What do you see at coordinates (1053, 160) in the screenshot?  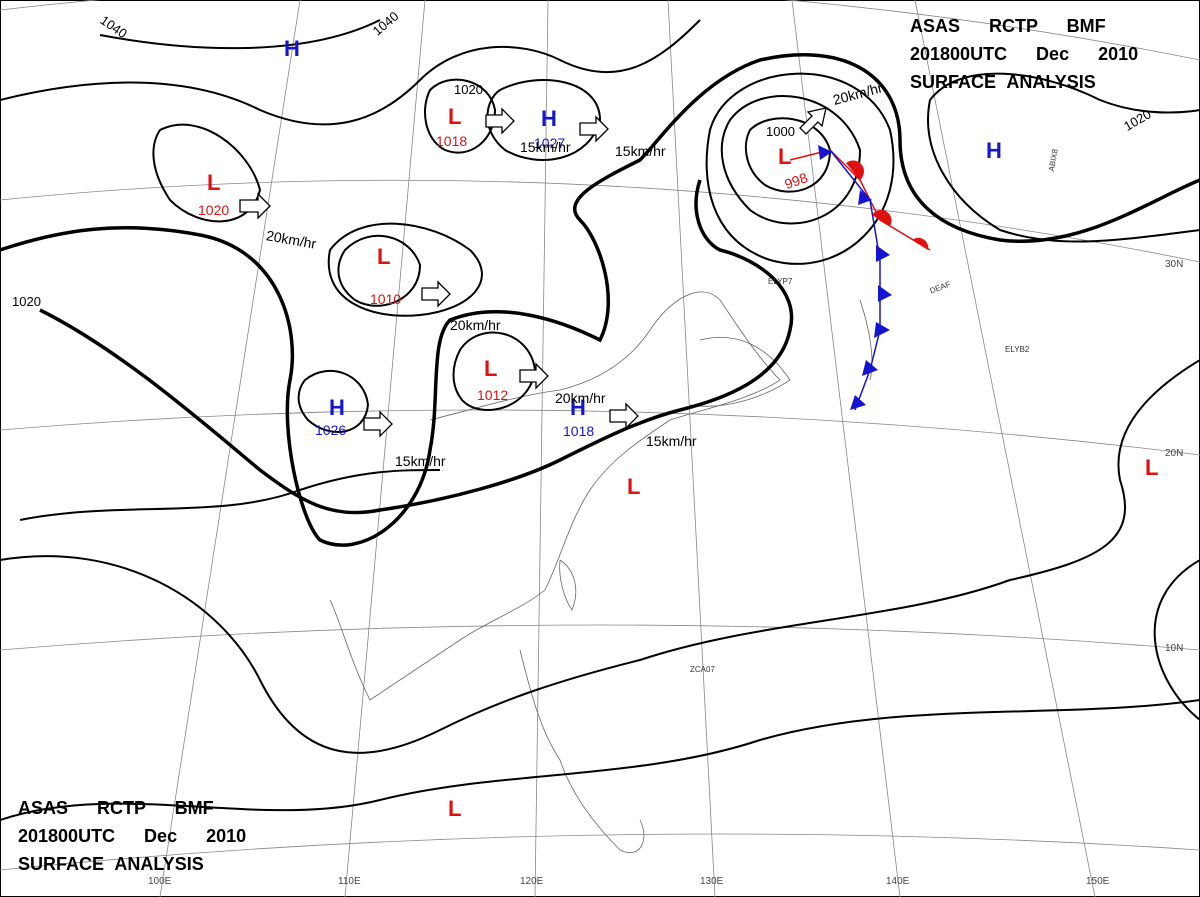 I see `station-id: ABIX8` at bounding box center [1053, 160].